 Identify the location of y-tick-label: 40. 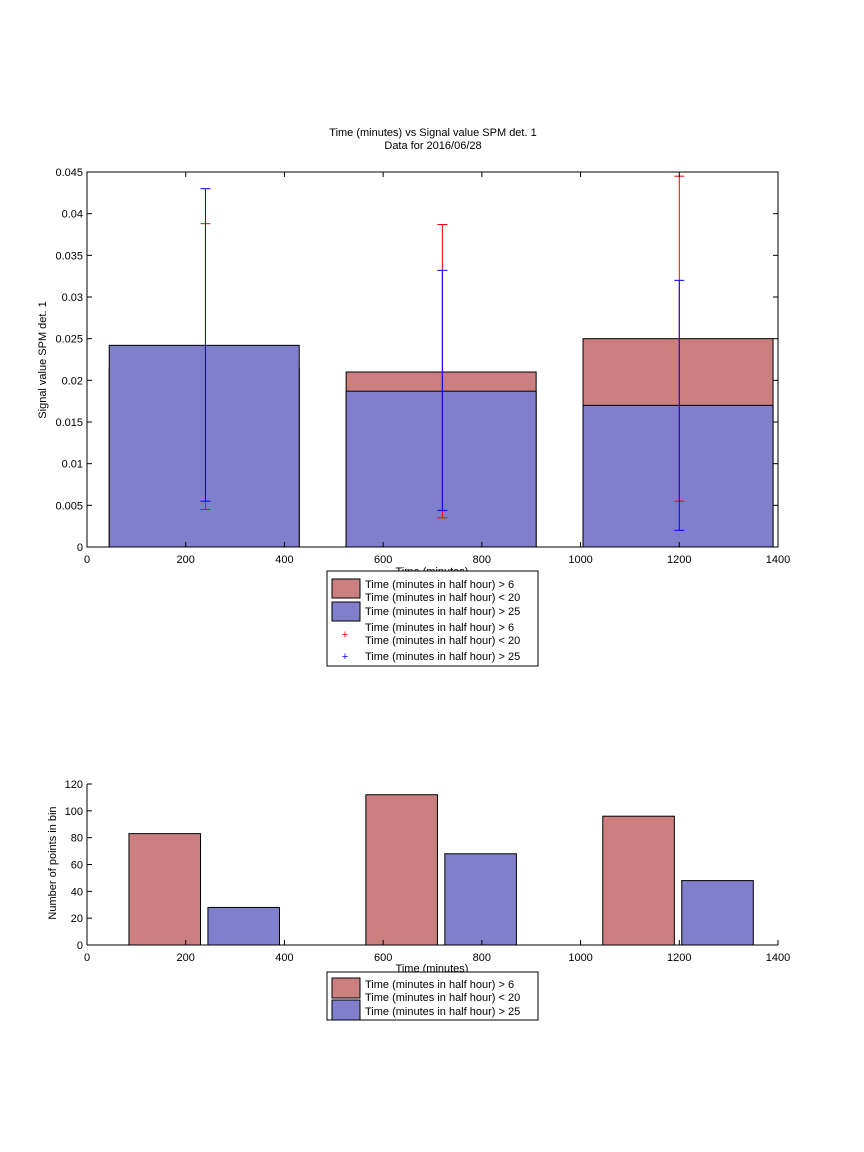
(77, 892).